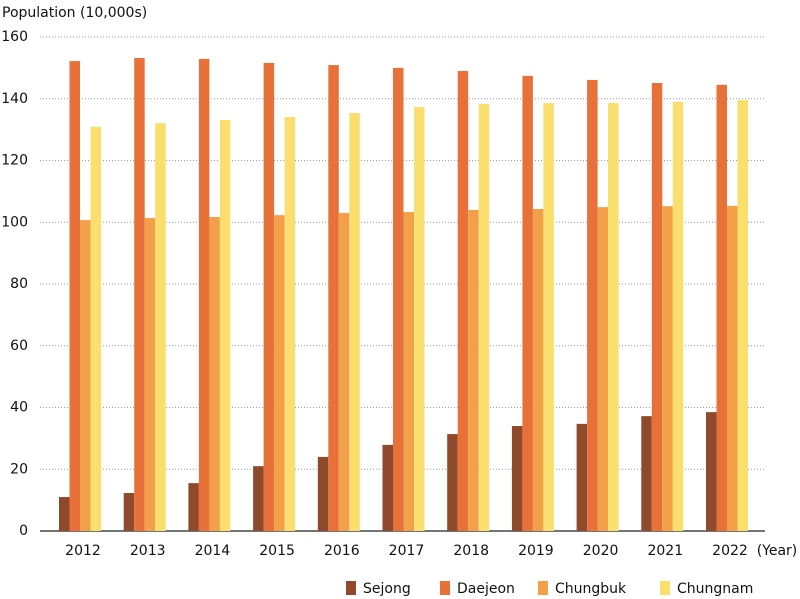  I want to click on x-tick-label: 2013, so click(148, 551).